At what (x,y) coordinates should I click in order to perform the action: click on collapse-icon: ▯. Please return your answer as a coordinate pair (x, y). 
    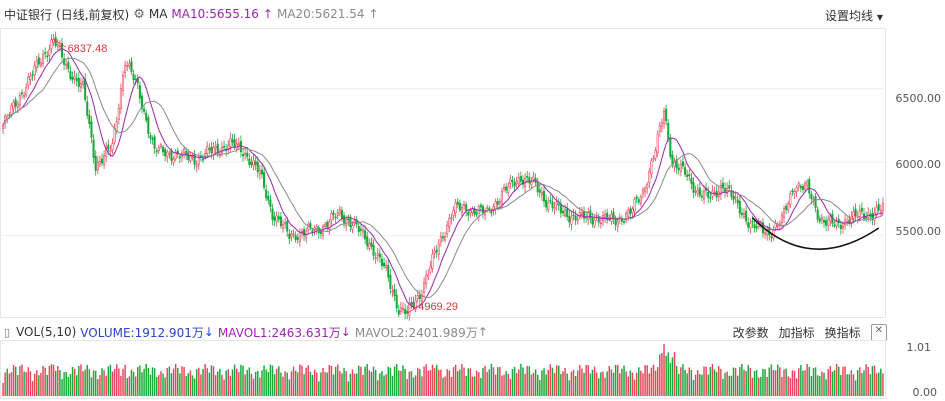
    Looking at the image, I should click on (7, 332).